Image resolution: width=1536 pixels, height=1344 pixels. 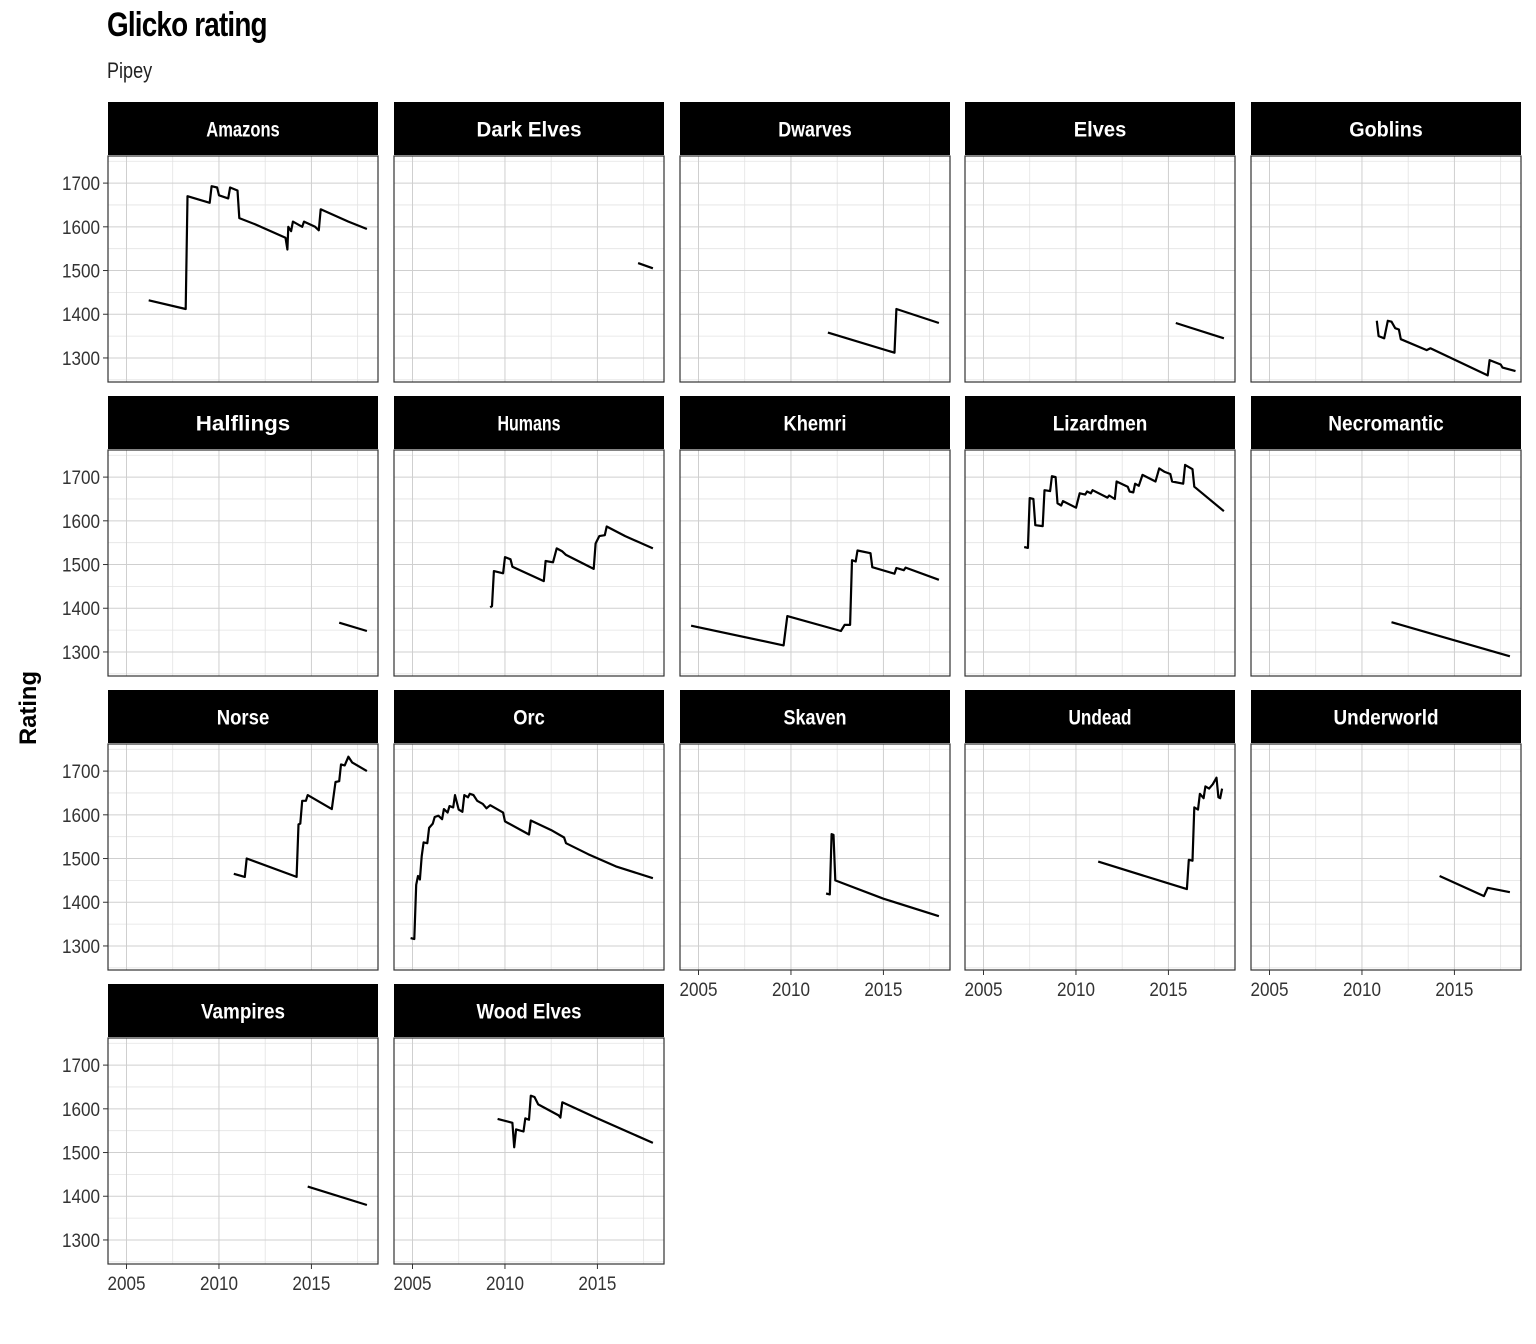 I want to click on chart-subtitle: Pipey, so click(x=130, y=70).